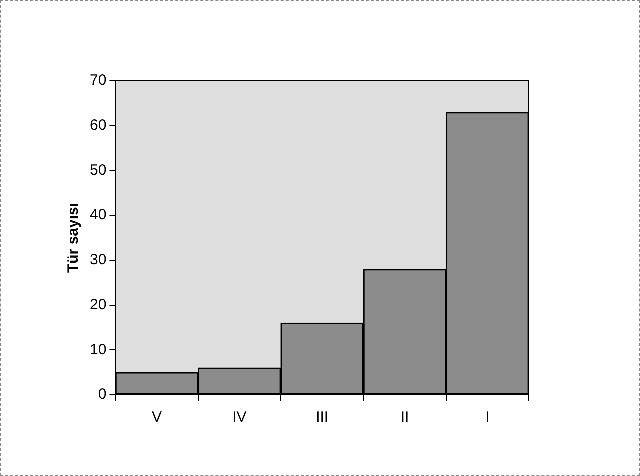 The height and width of the screenshot is (476, 640). I want to click on x-tick-label: I, so click(488, 417).